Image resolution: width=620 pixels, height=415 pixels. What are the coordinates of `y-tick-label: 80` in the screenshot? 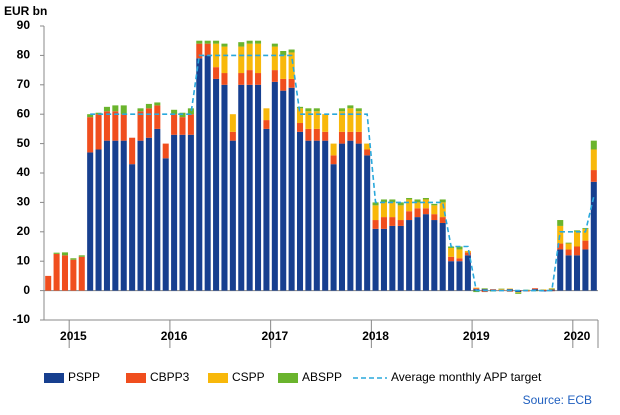 It's located at (24, 55).